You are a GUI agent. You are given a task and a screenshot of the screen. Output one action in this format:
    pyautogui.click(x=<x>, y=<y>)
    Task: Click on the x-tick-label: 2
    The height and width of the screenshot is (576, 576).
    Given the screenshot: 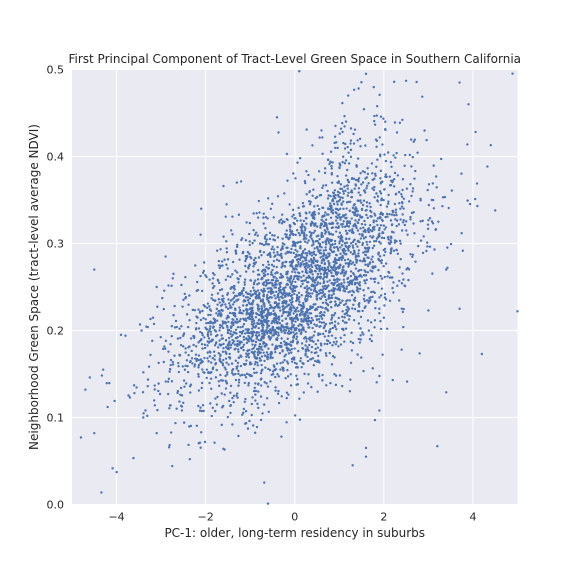 What is the action you would take?
    pyautogui.click(x=383, y=517)
    